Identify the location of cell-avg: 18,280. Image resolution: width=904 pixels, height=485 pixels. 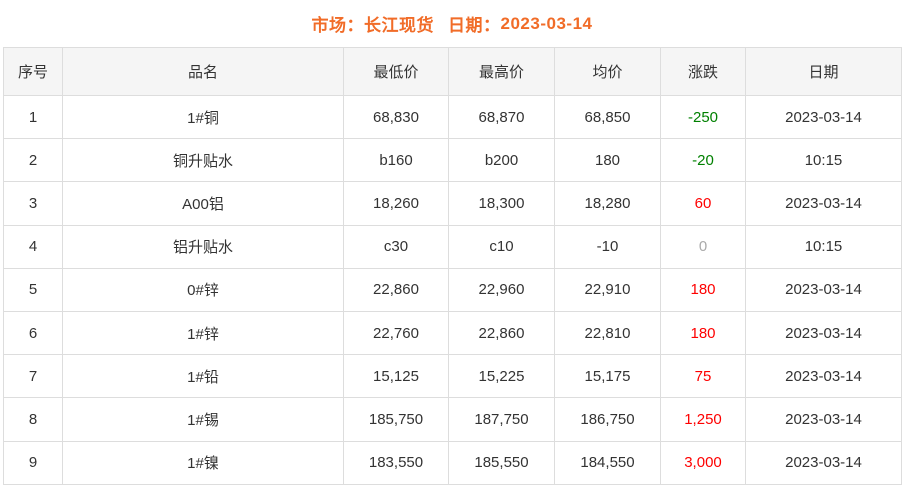
(607, 203).